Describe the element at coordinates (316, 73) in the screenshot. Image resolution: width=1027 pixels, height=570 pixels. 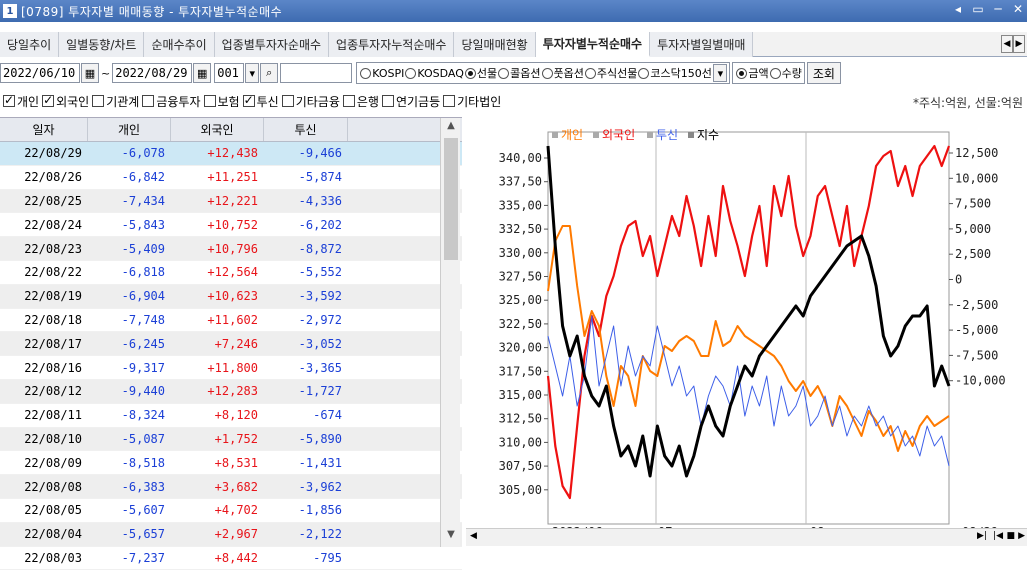
I see `search-input` at that location.